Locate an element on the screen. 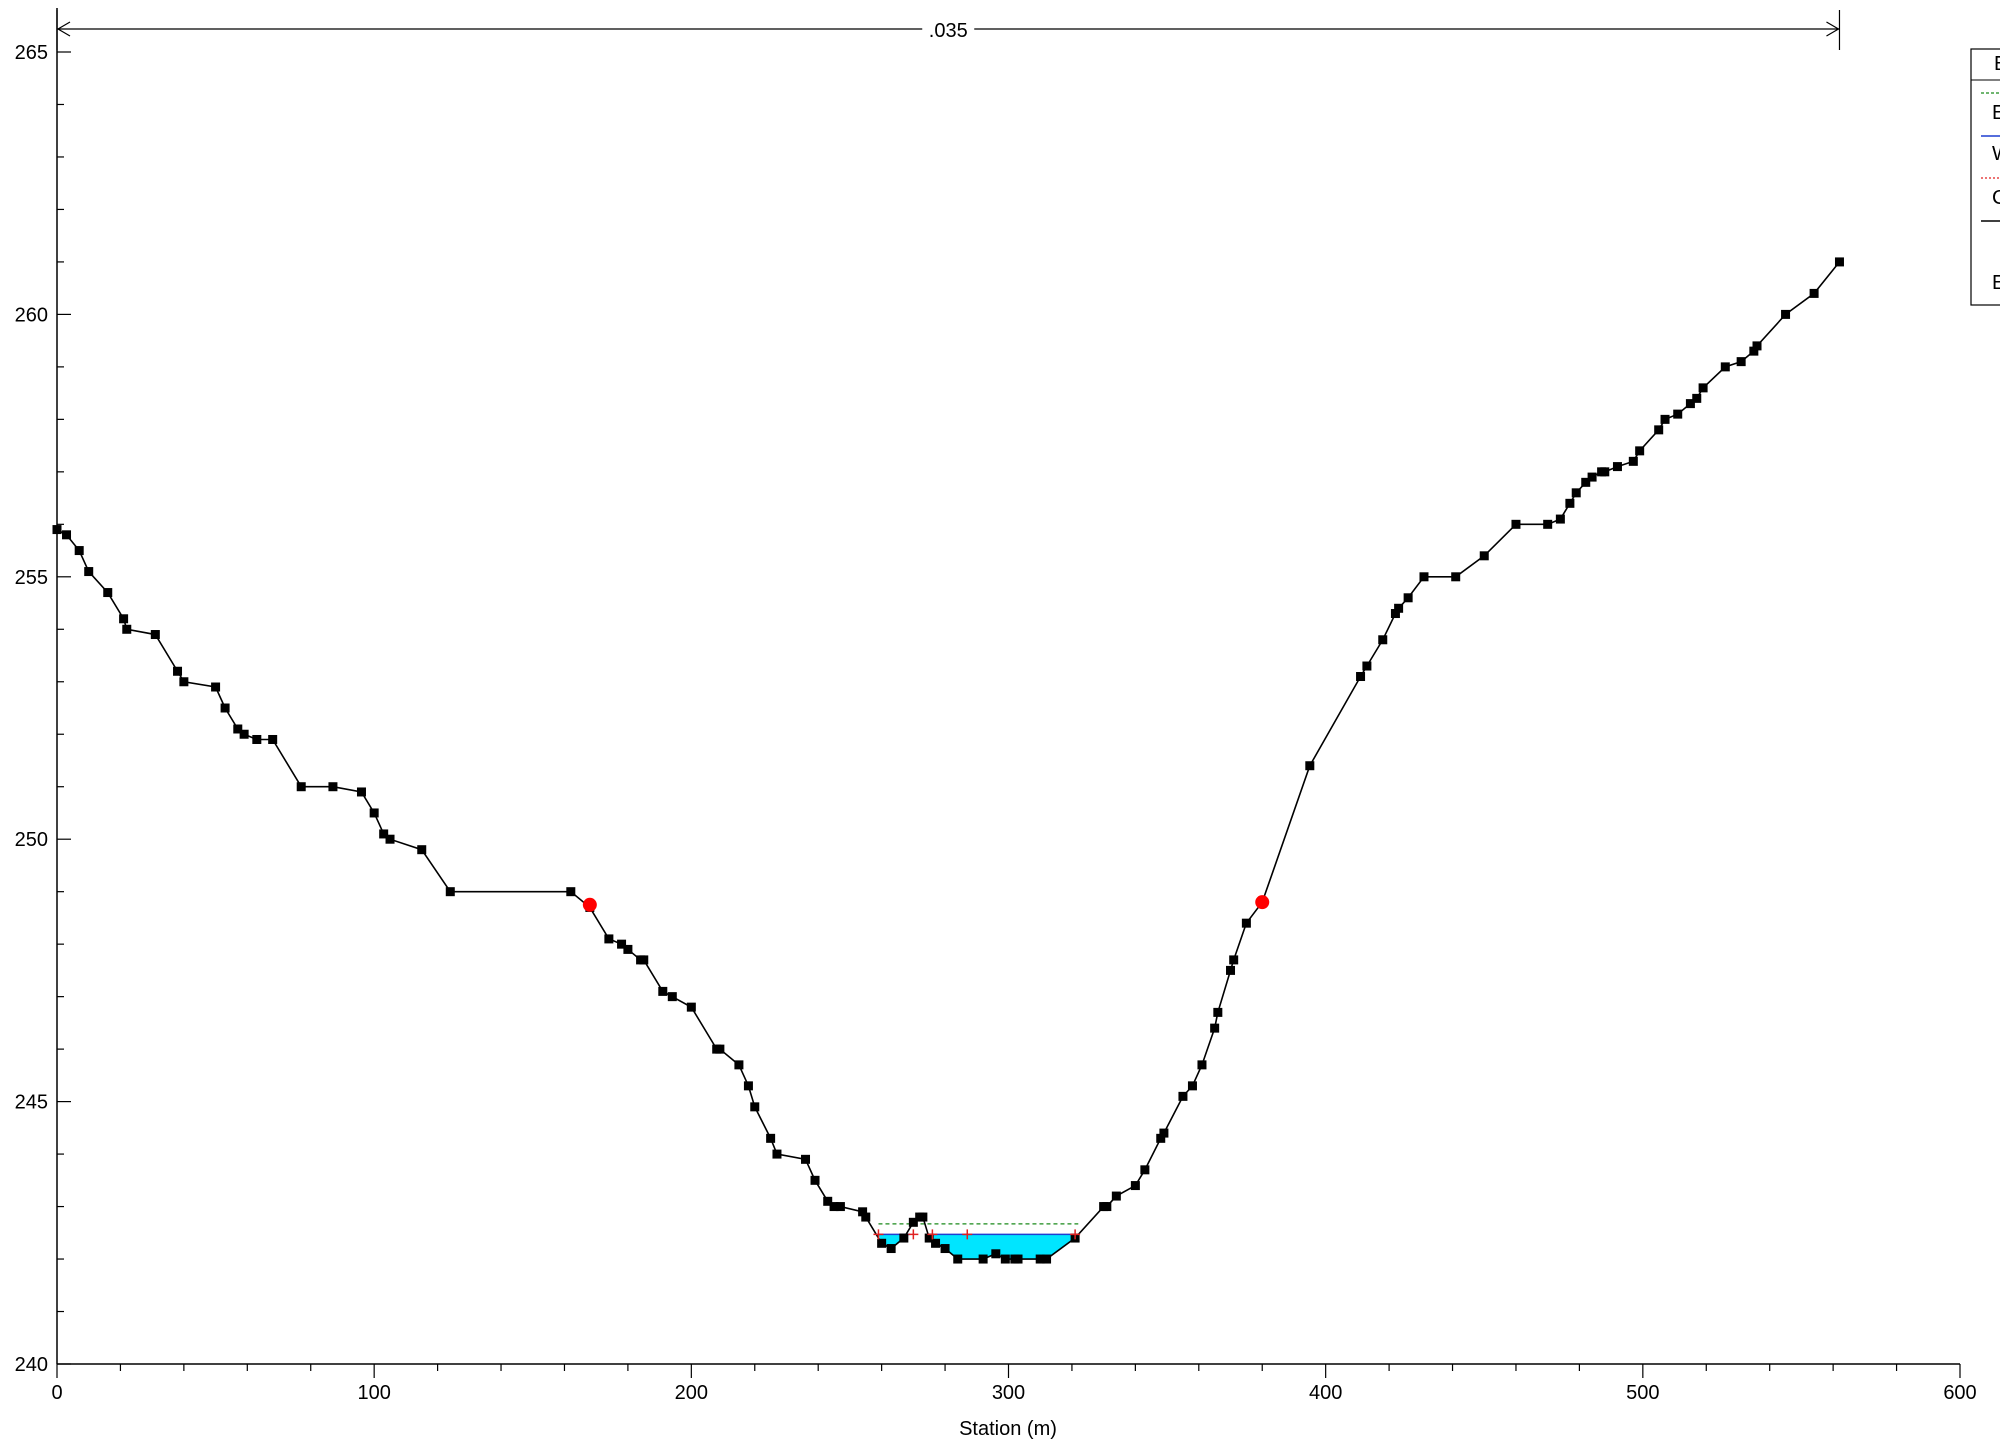  y-tick-label: 250 is located at coordinates (31, 840).